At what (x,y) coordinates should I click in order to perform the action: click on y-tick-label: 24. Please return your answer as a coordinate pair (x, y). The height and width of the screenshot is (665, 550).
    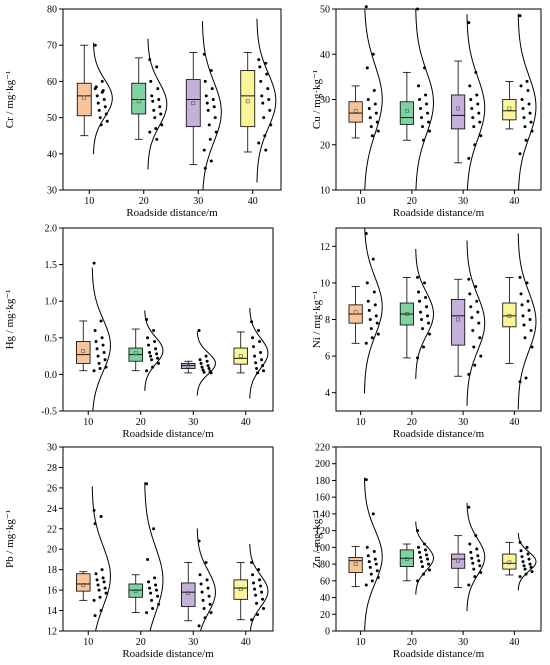
    Looking at the image, I should click on (52, 509).